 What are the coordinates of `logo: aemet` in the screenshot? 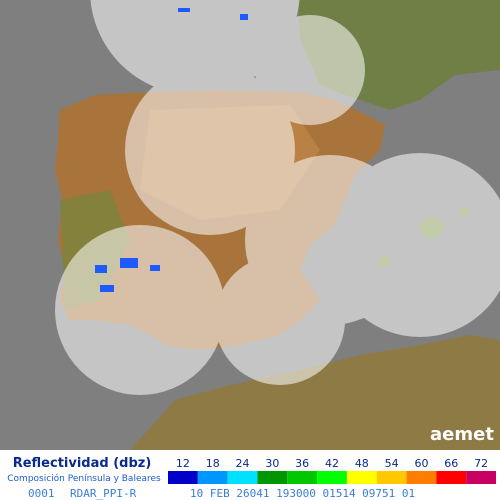 It's located at (462, 434).